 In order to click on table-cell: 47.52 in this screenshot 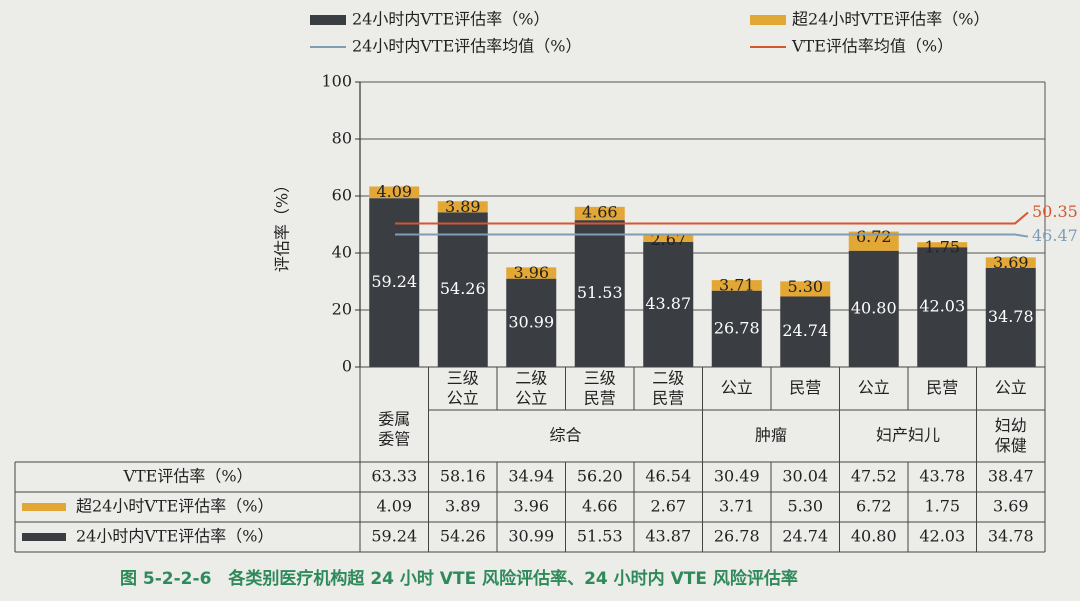, I will do `click(874, 476)`.